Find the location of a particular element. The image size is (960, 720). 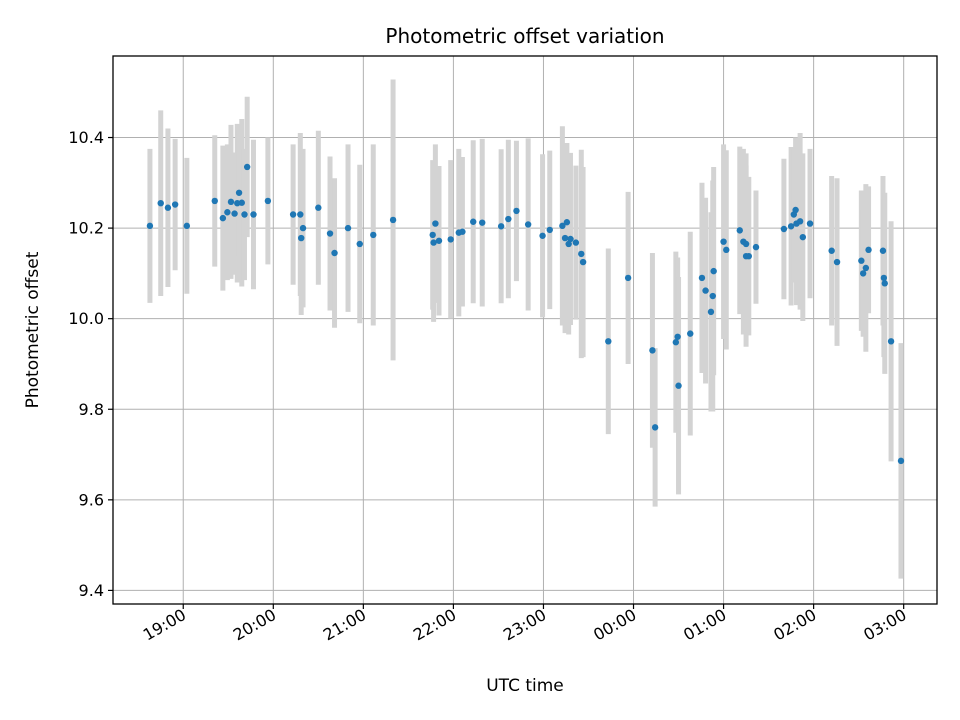

y-tick-label: 9.4 is located at coordinates (91, 590).